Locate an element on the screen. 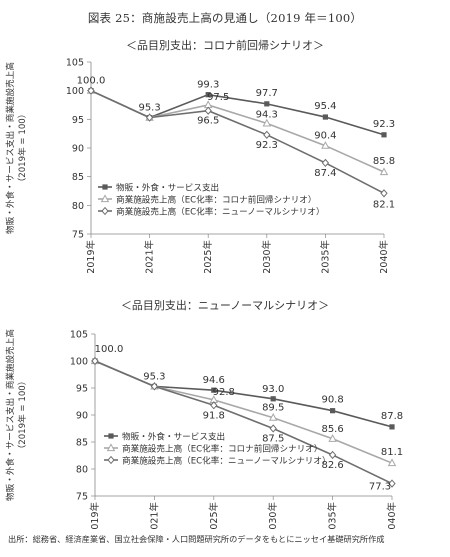  data-label: 85.6 is located at coordinates (332, 429).